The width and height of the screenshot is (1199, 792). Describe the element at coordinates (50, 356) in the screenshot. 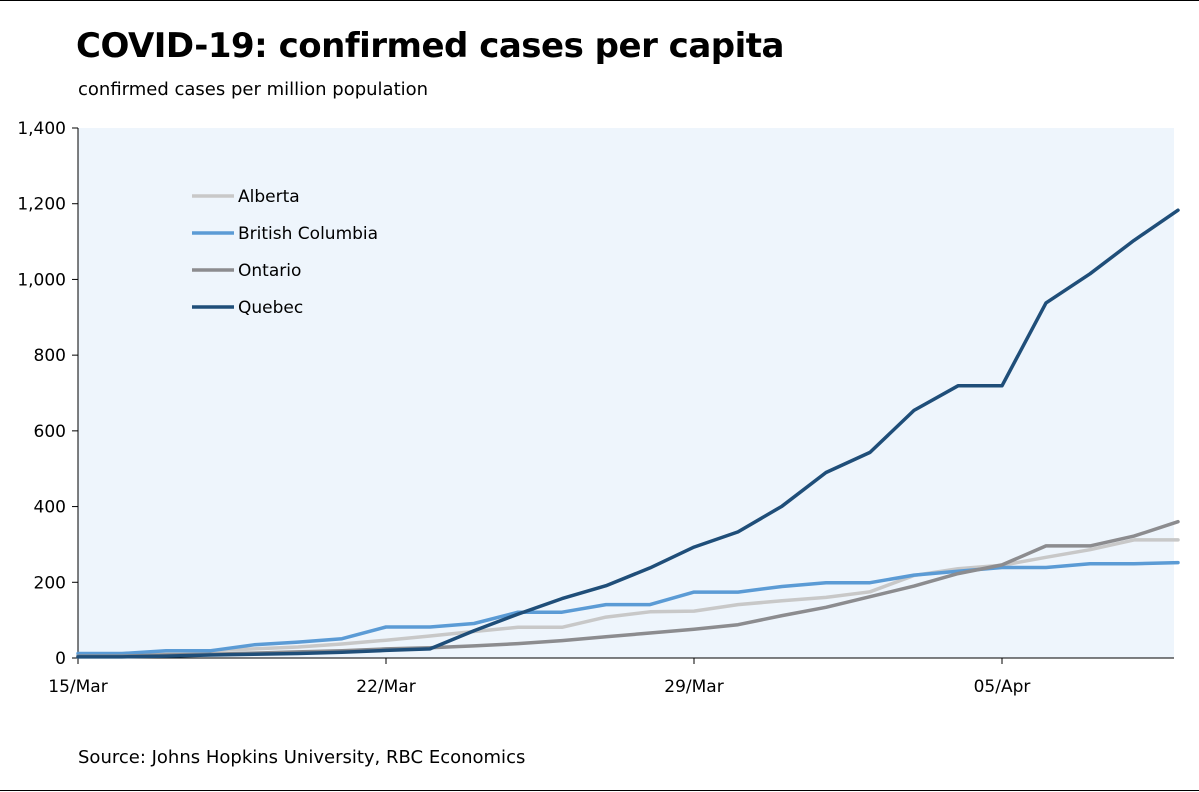

I see `y-tick-label: 800` at that location.